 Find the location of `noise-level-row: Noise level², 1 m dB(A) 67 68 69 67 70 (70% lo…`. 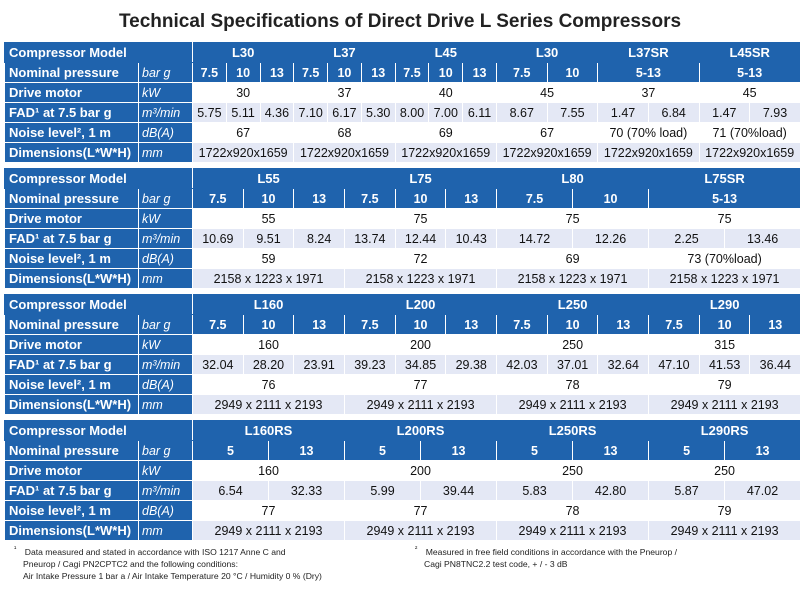

noise-level-row: Noise level², 1 m dB(A) 67 68 69 67 70 (70% lo… is located at coordinates (402, 132).